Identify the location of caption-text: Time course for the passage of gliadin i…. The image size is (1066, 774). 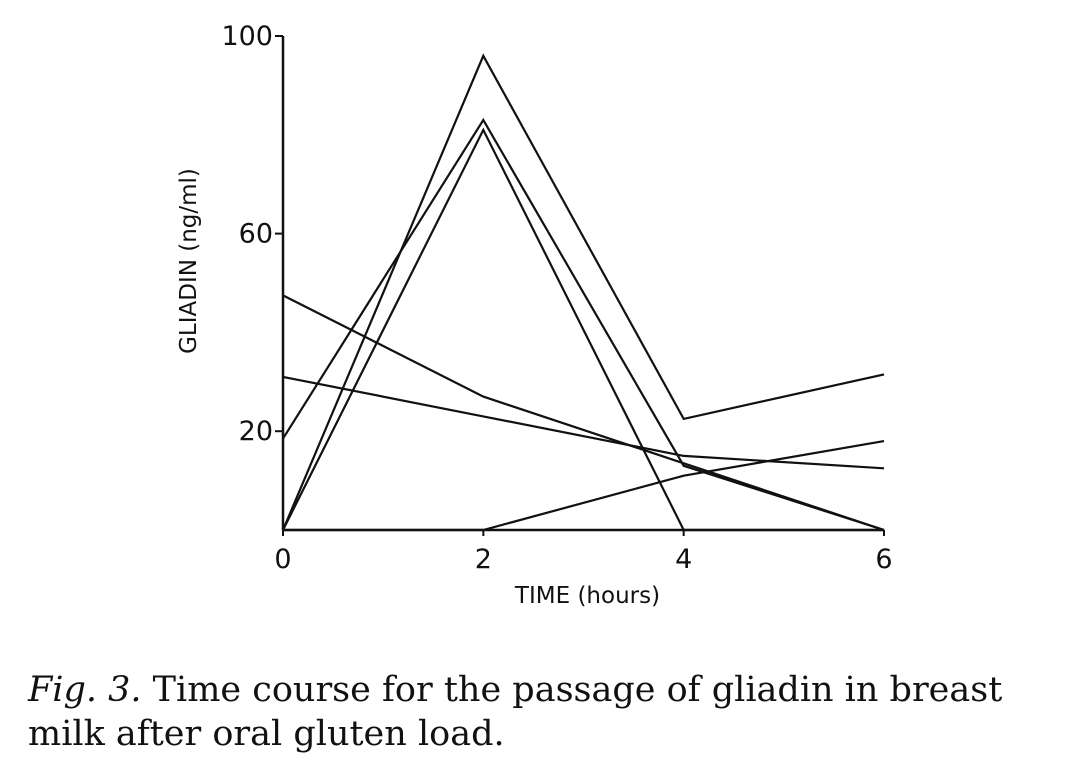
(515, 712).